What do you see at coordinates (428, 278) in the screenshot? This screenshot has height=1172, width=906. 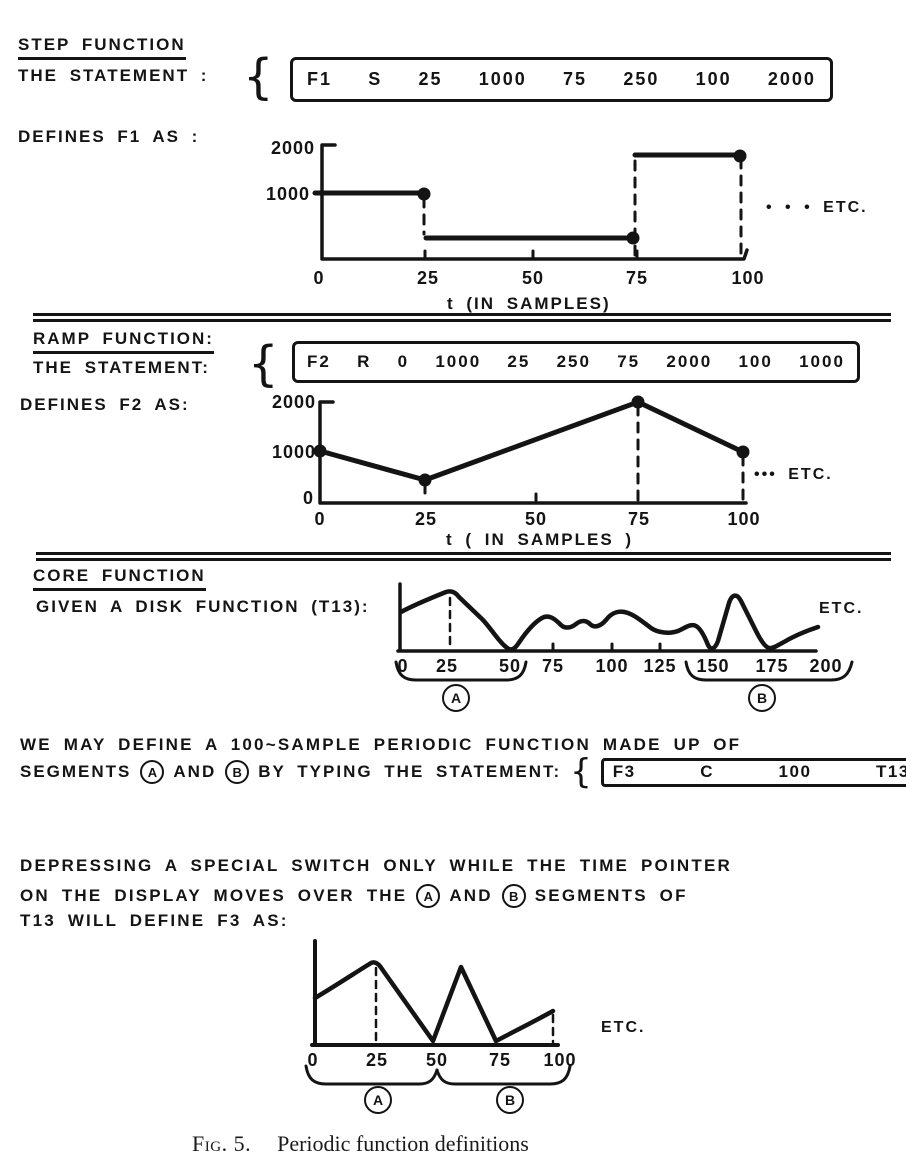 I see `step-xtick-25: 25` at bounding box center [428, 278].